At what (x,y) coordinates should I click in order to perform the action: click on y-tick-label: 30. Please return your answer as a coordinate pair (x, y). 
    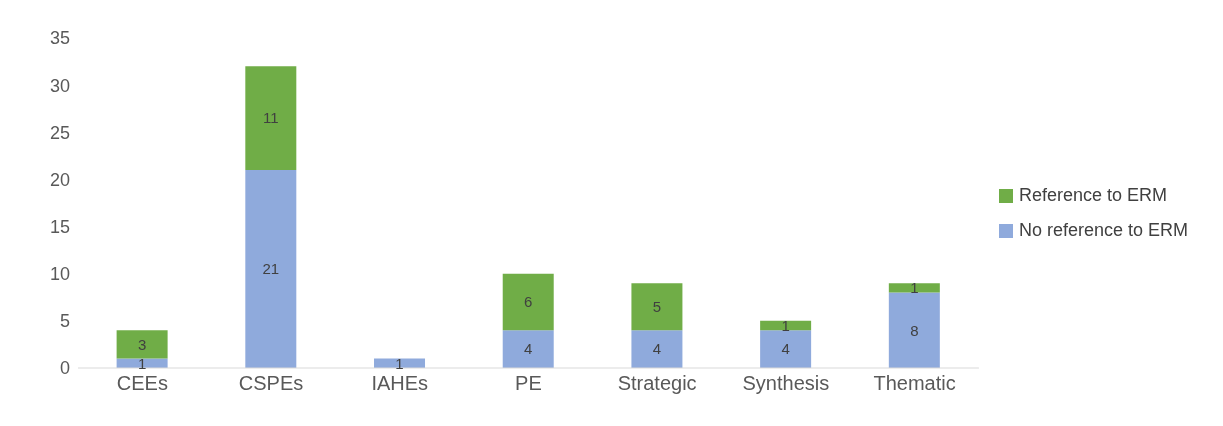
    Looking at the image, I should click on (59, 85).